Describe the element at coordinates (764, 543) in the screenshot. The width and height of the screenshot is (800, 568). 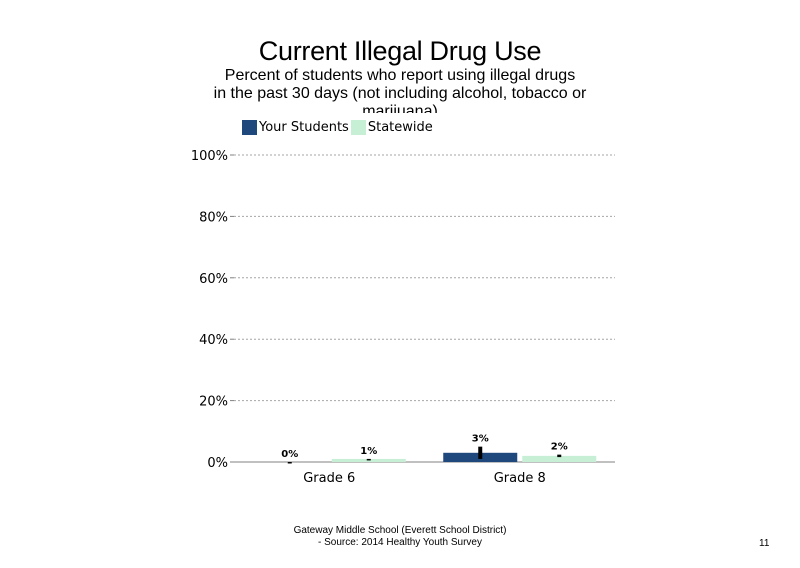
I see `page-number: 11` at that location.